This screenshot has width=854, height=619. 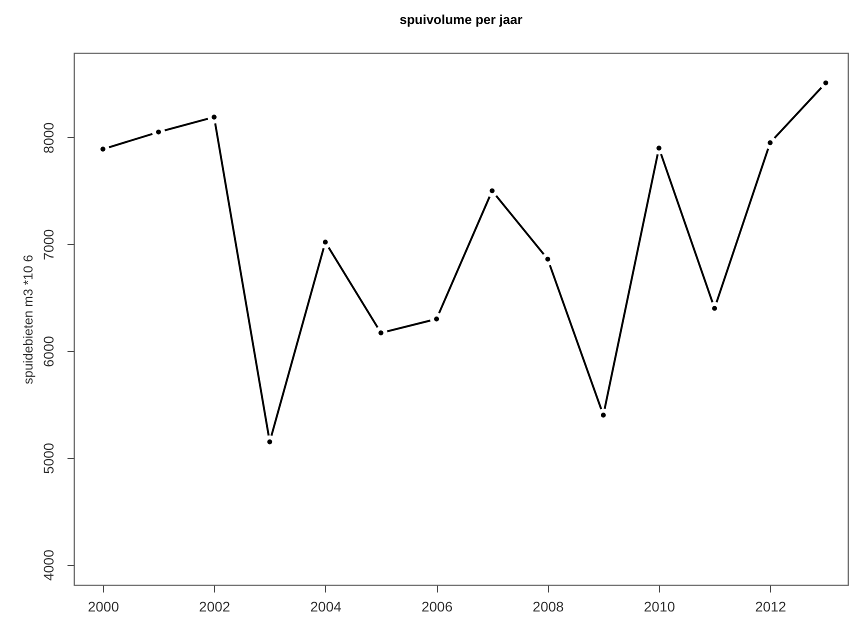 I want to click on x-tick-label: 2002, so click(x=214, y=606).